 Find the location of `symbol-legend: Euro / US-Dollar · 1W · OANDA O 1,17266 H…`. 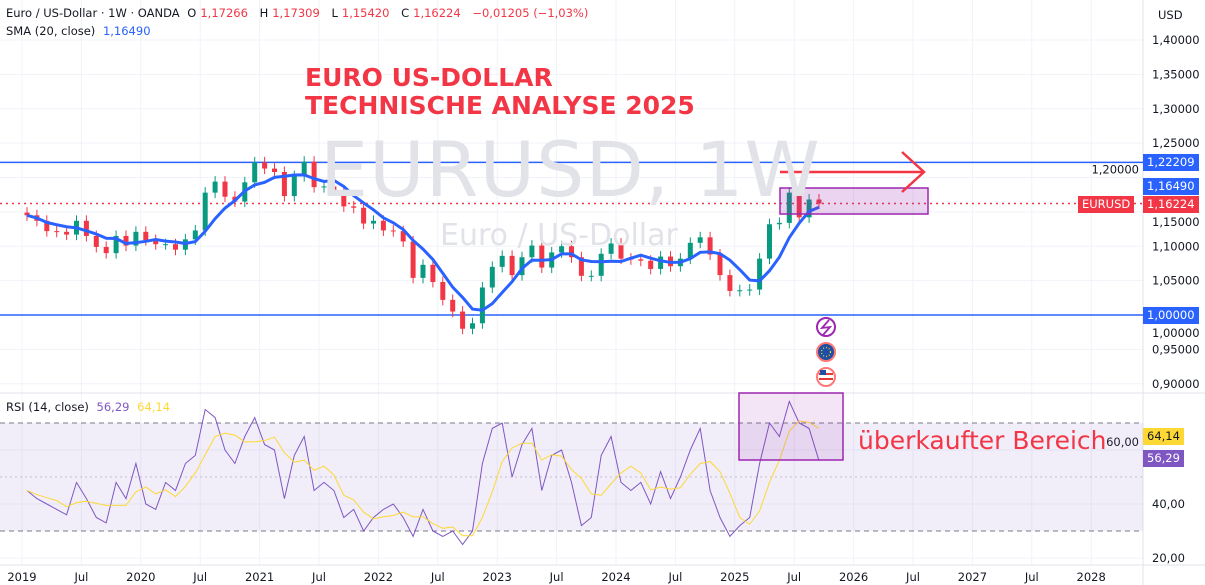

symbol-legend: Euro / US-Dollar · 1W · OANDA O 1,17266 H… is located at coordinates (299, 13).